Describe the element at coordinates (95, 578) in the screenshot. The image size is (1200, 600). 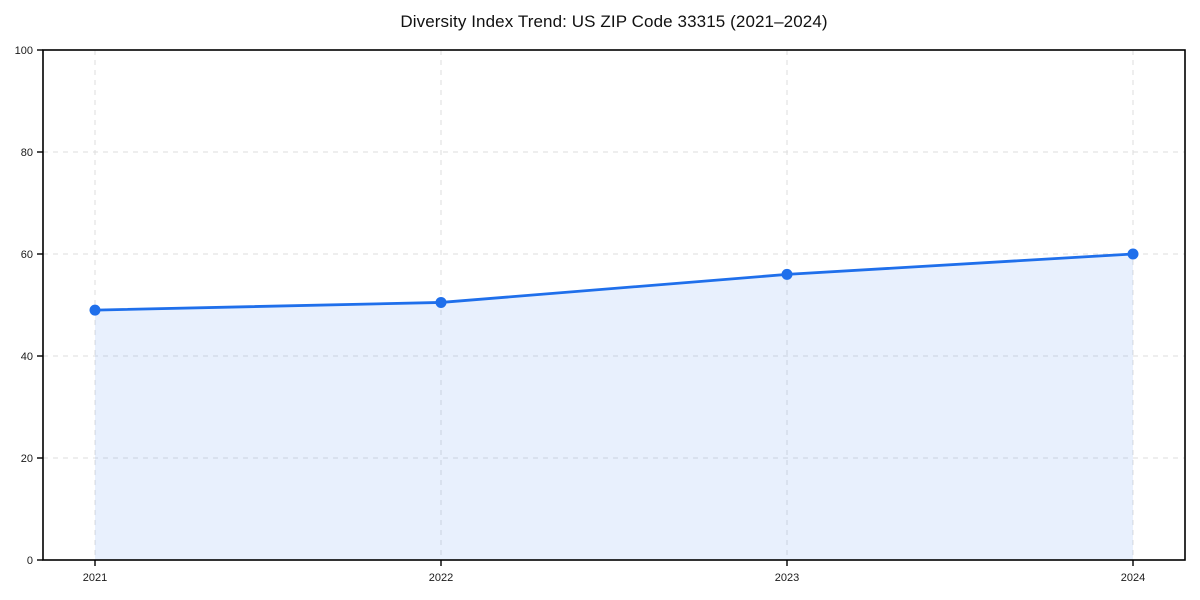
I see `x-axis-tick-label: 2021` at that location.